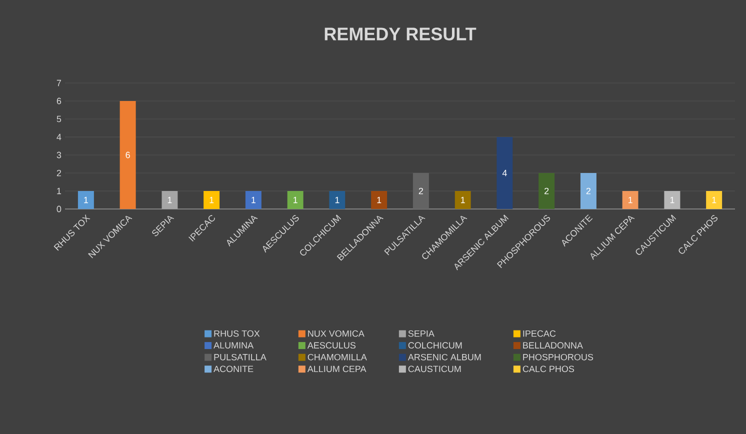  What do you see at coordinates (444, 357) in the screenshot?
I see `legend-label: ARSENIC ALBUM` at bounding box center [444, 357].